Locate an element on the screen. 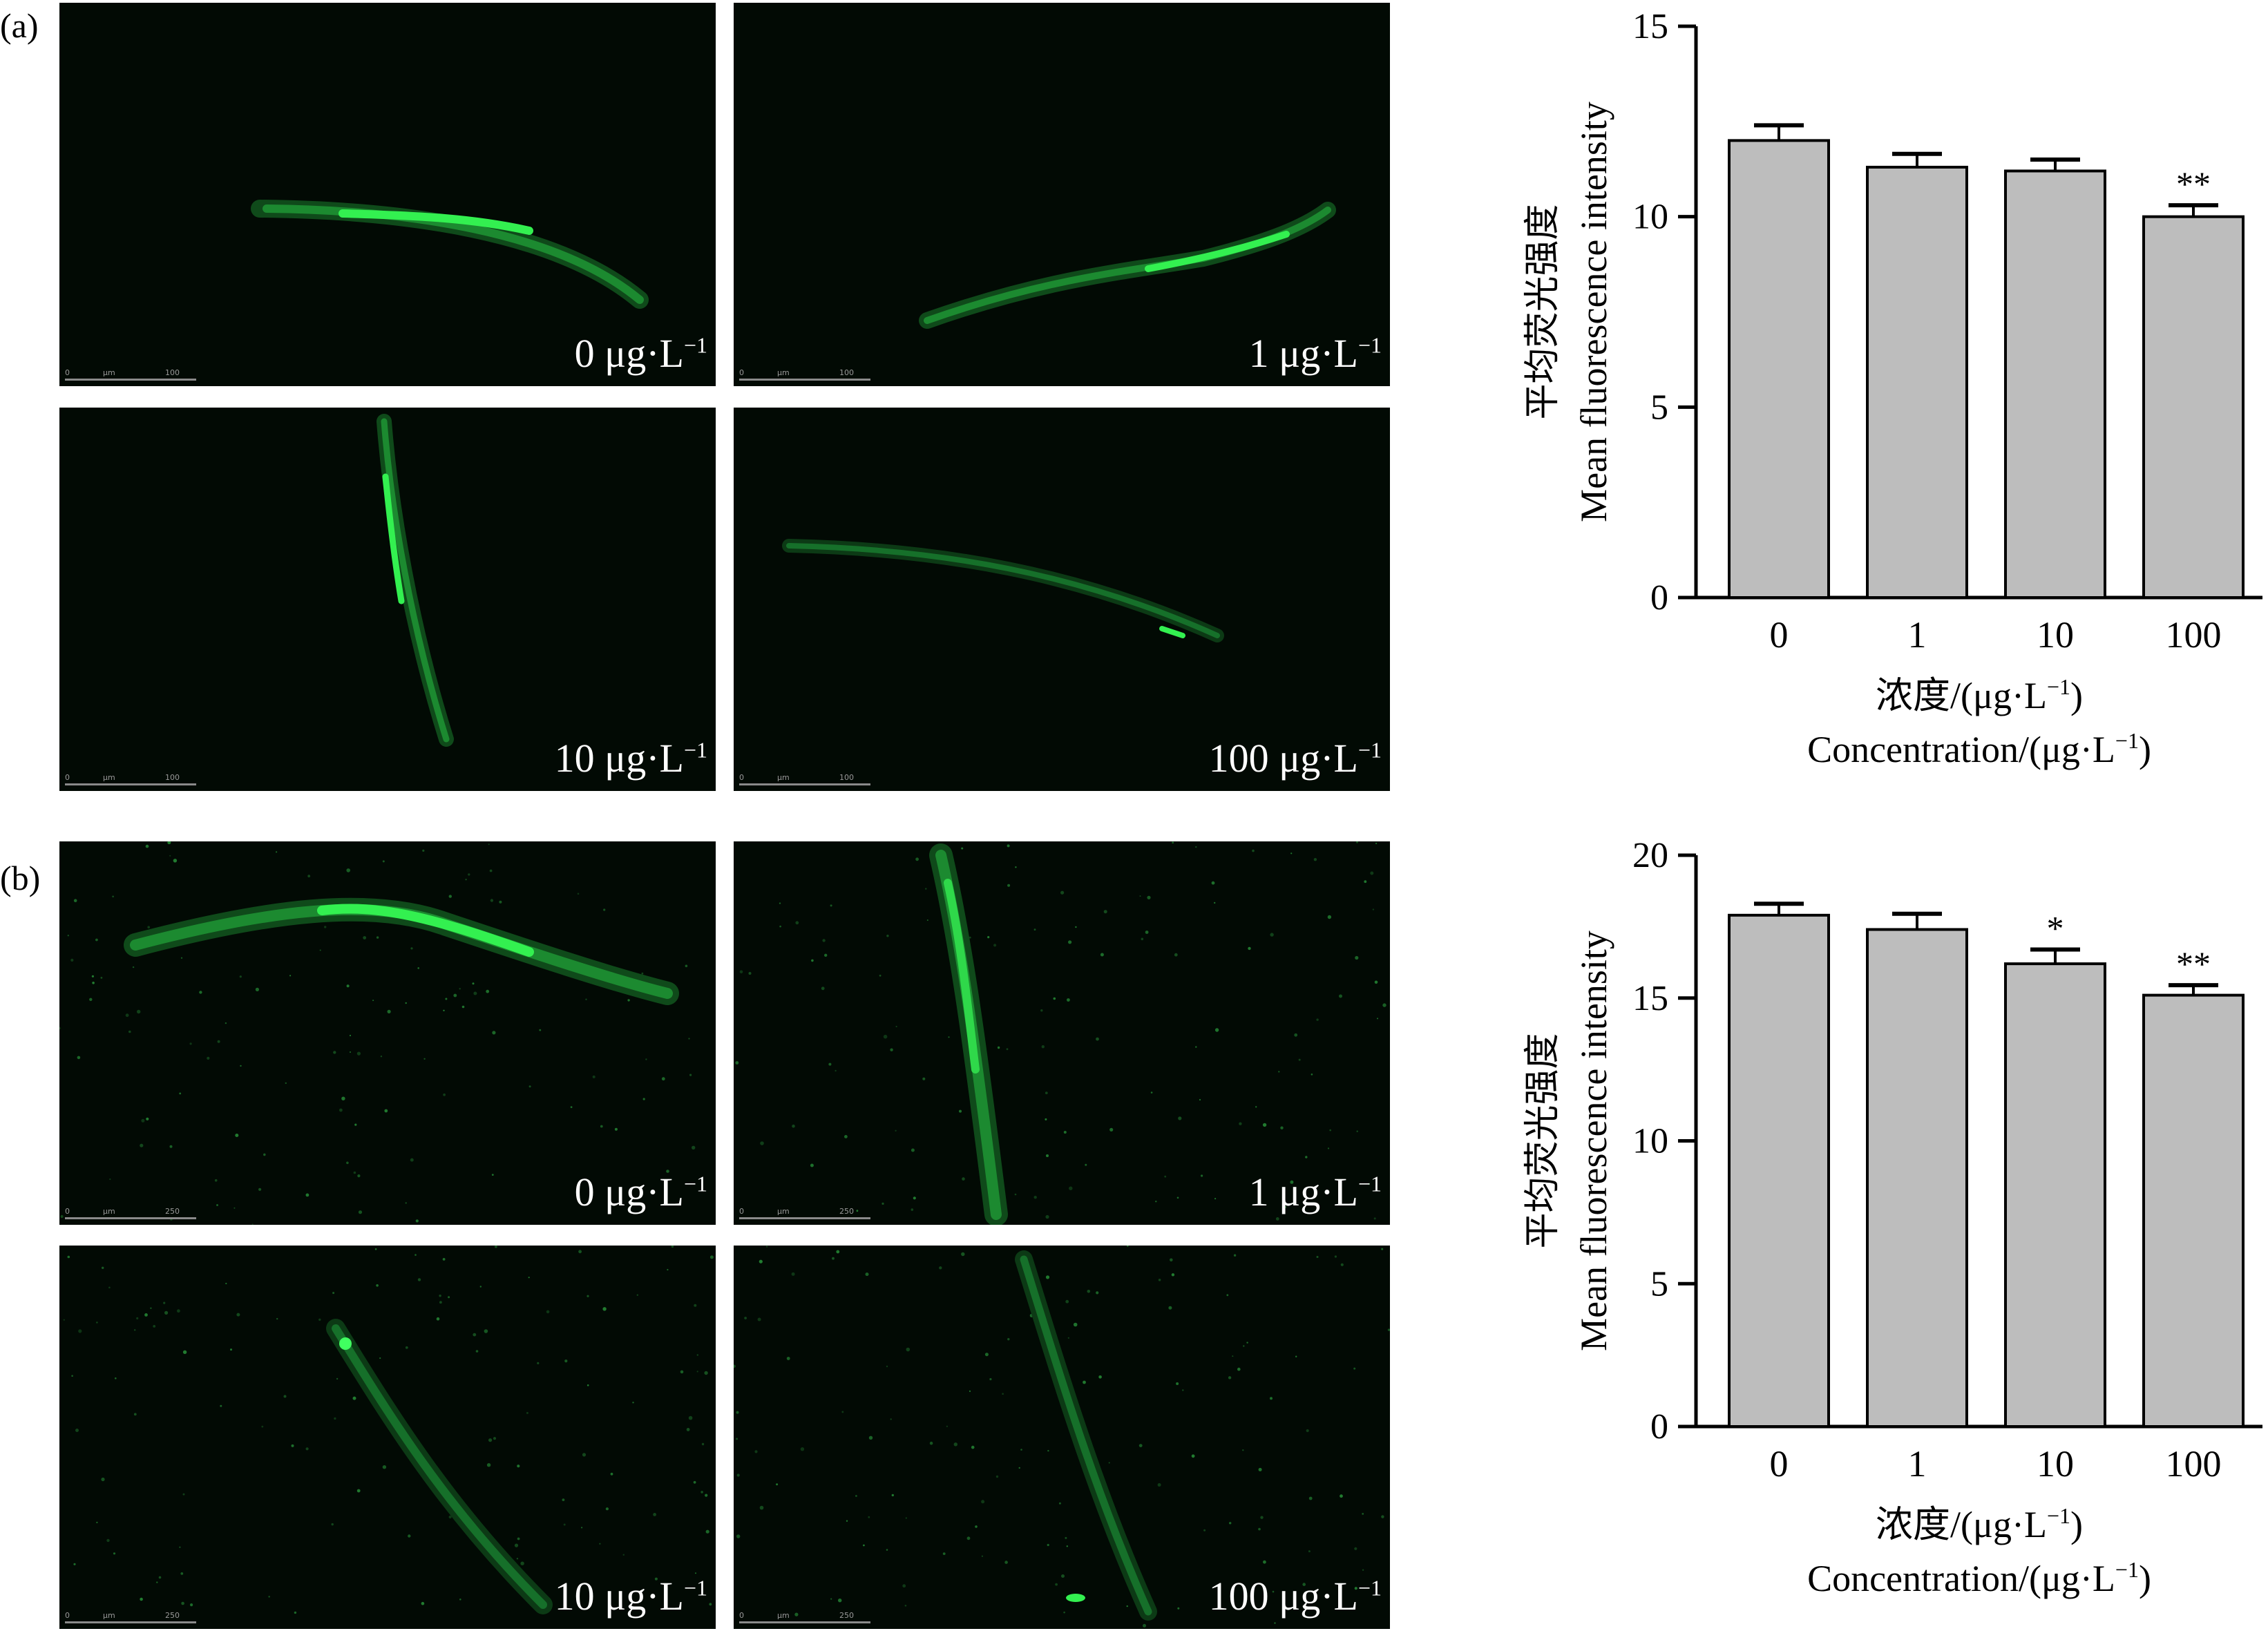 The image size is (2268, 1631). micrograph-a-1: 0 μm 100 1 μg·L−1 is located at coordinates (1062, 195).